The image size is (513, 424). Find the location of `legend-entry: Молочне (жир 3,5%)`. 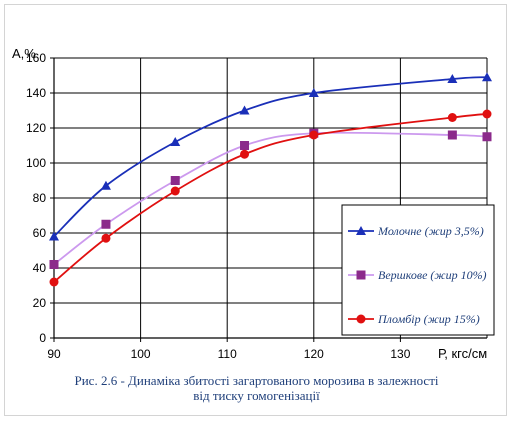

legend-entry: Молочне (жир 3,5%) is located at coordinates (430, 231).